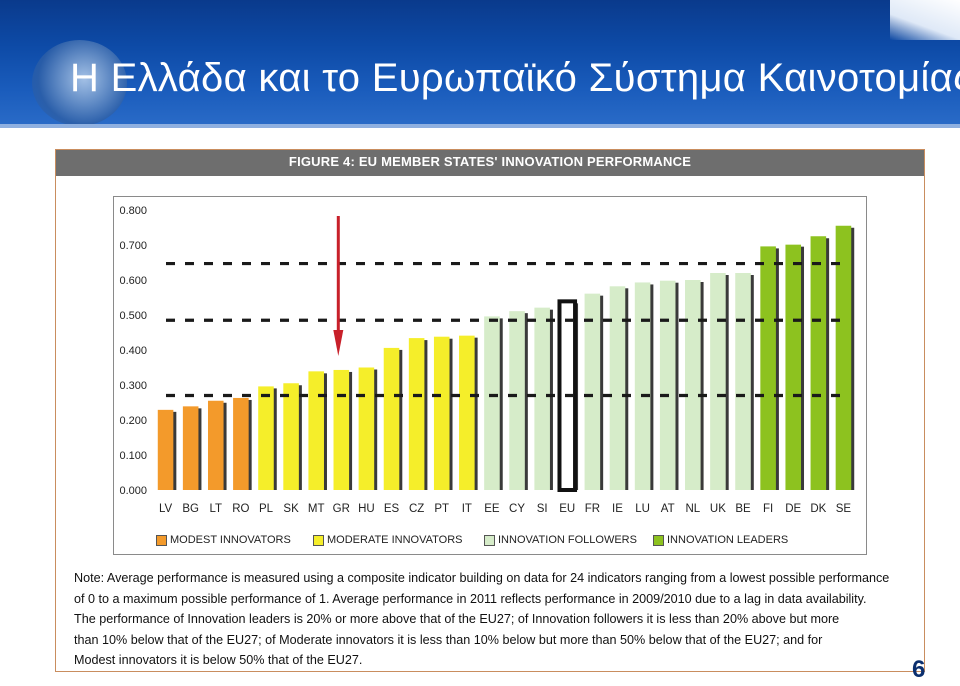 This screenshot has width=960, height=686. Describe the element at coordinates (793, 367) in the screenshot. I see `bar-de` at that location.